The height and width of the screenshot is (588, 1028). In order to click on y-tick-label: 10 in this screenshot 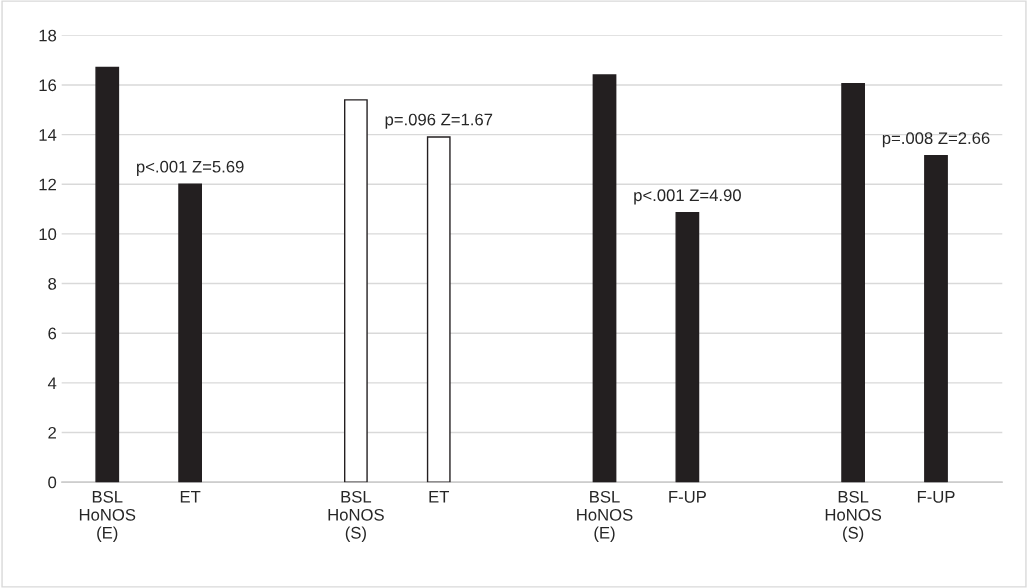, I will do `click(48, 234)`.